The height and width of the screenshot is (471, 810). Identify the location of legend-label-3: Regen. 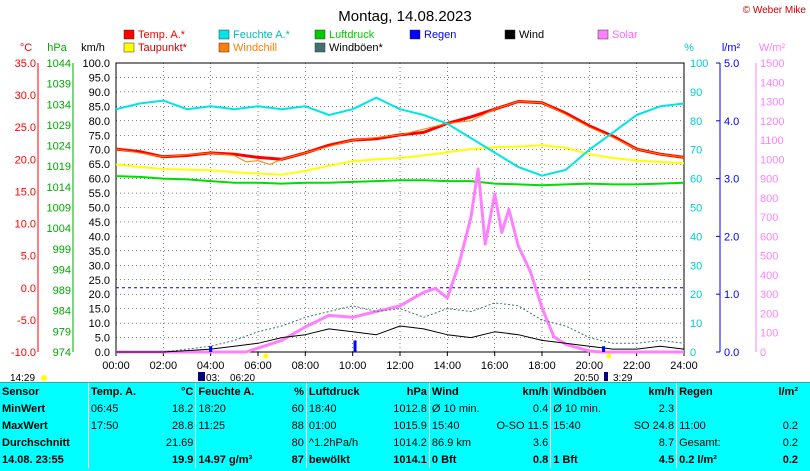
(440, 35).